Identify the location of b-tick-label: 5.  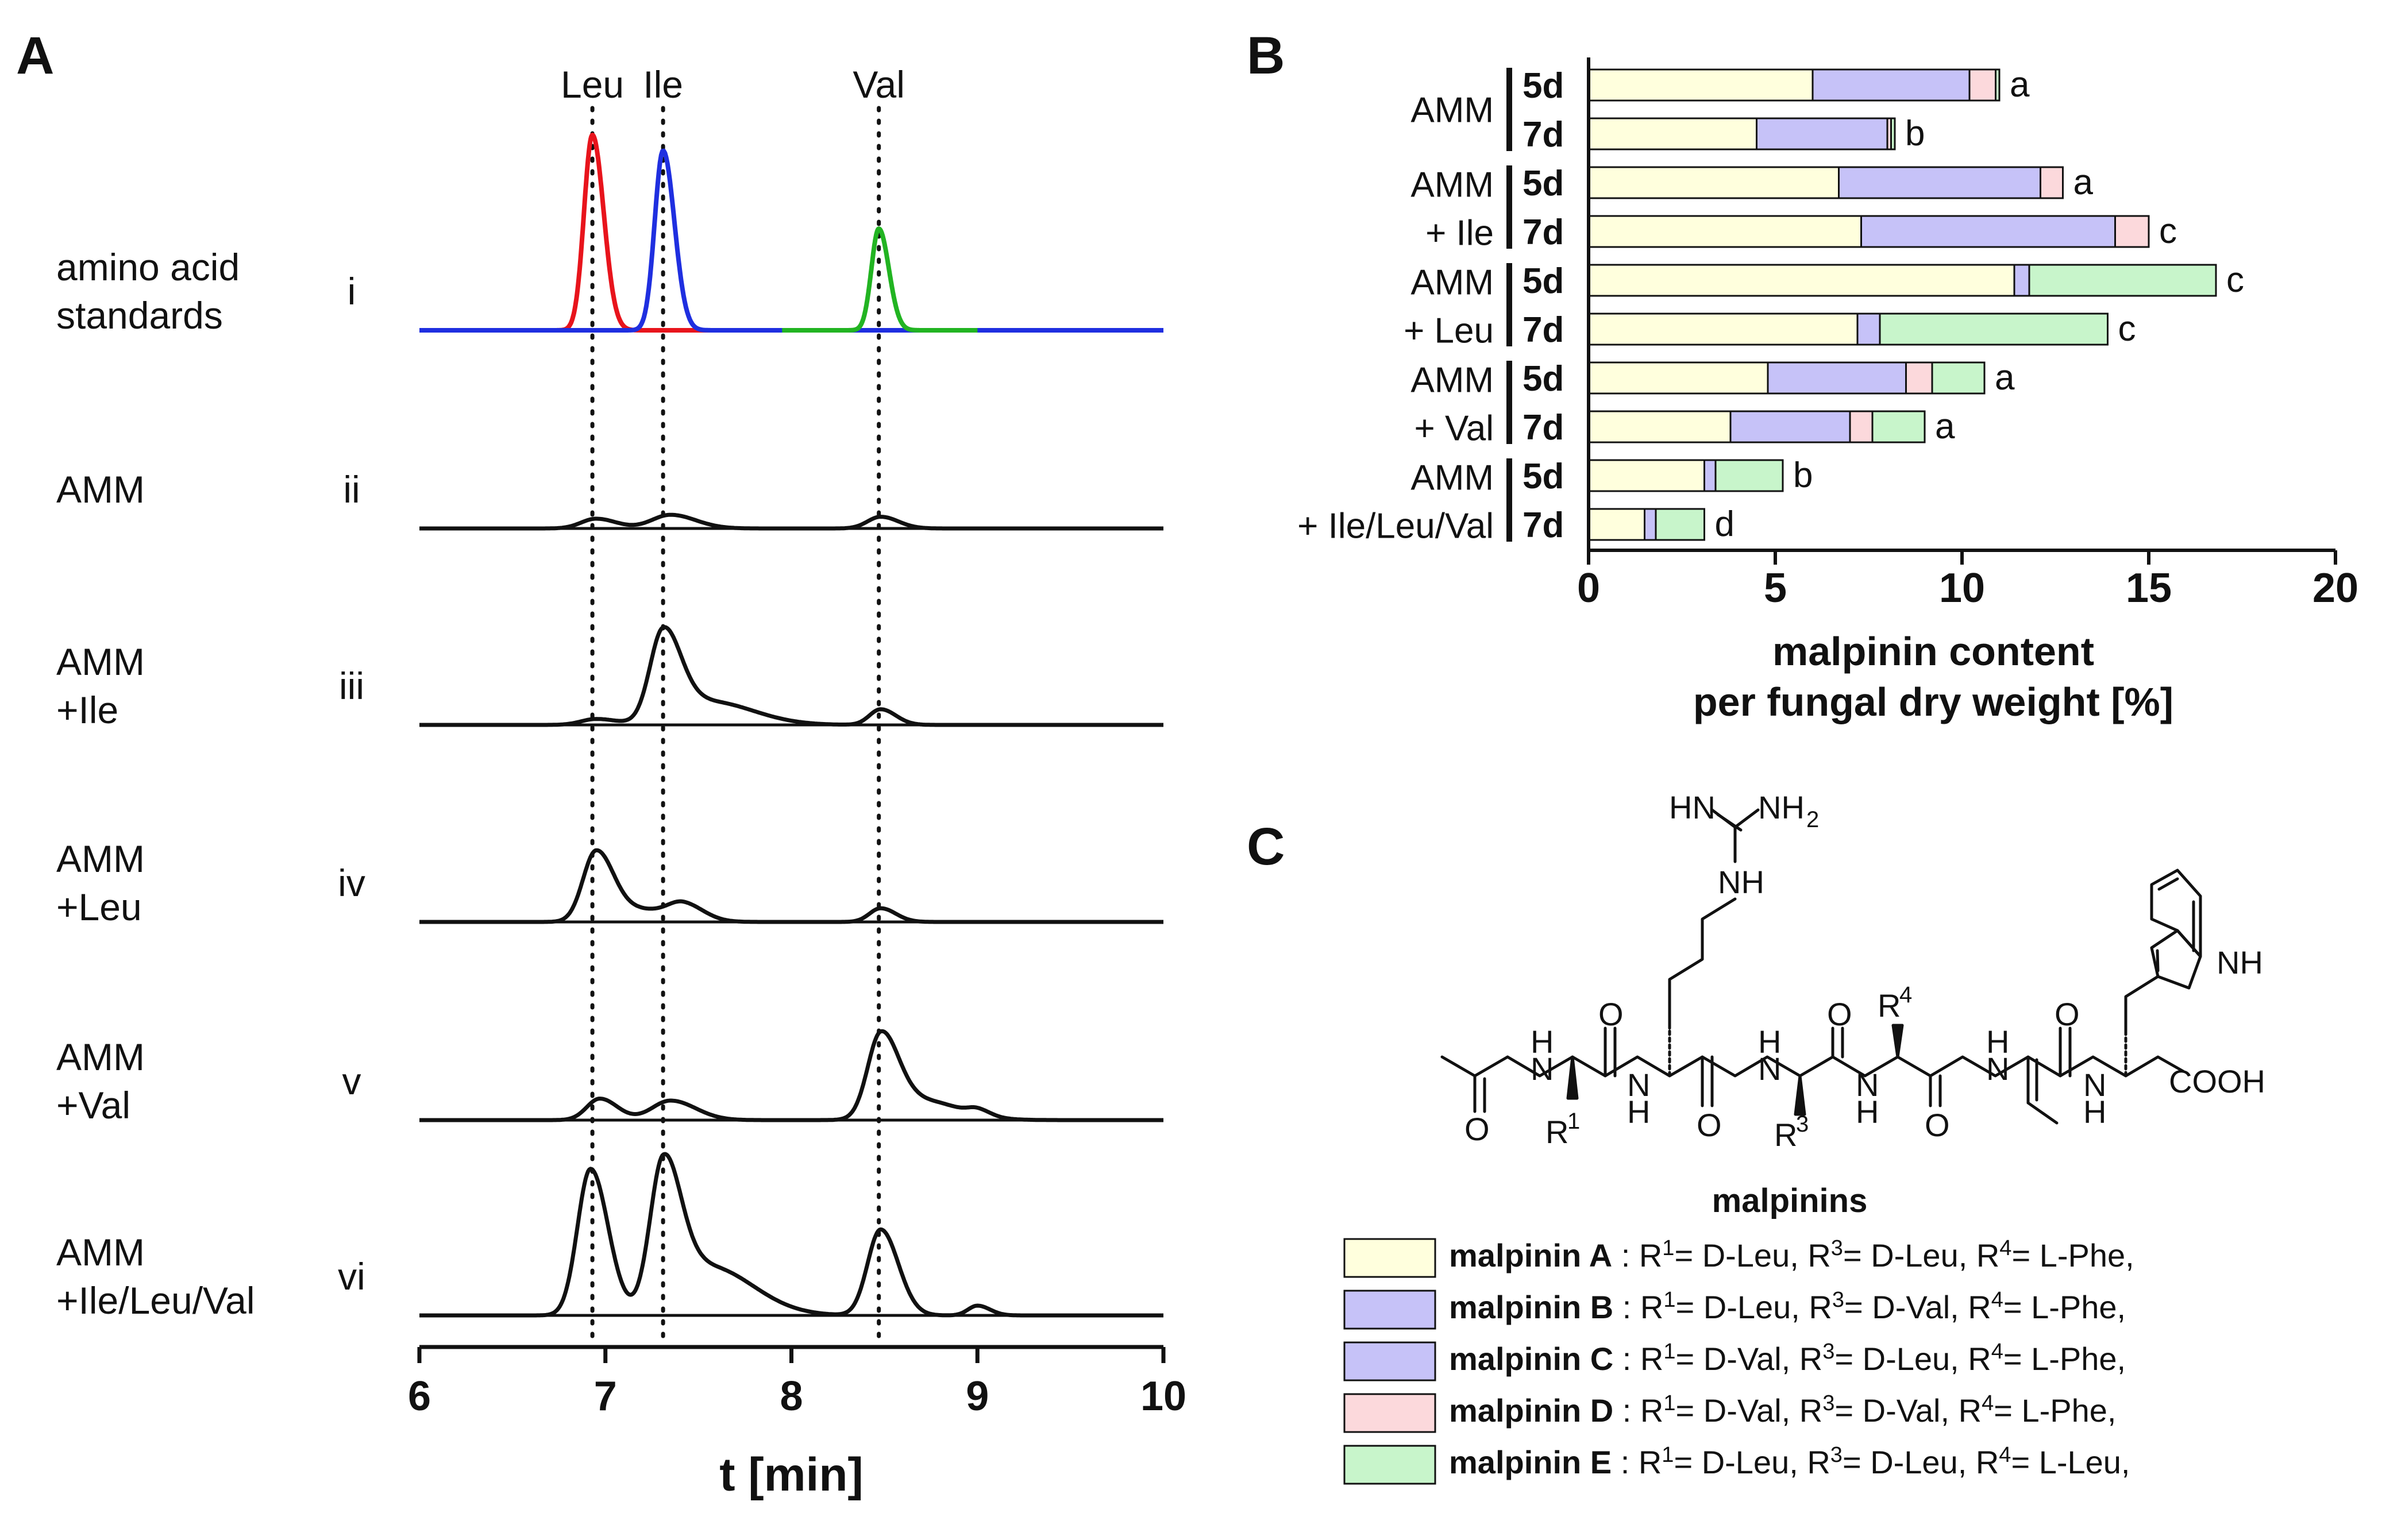
(1775, 588).